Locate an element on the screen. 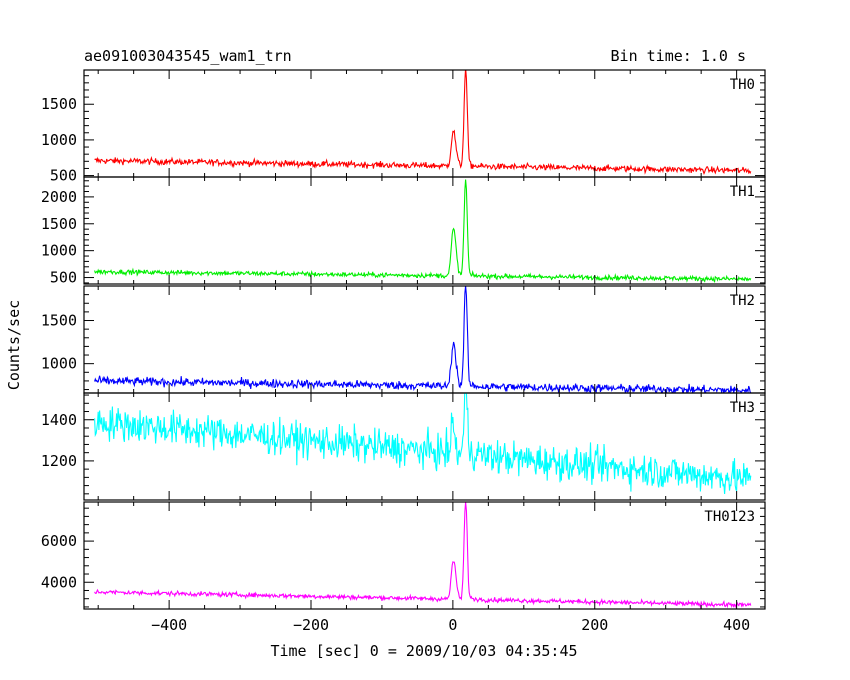 This screenshot has width=850, height=680. panel-th0123: 4000 6000 TH0123 is located at coordinates (403, 555).